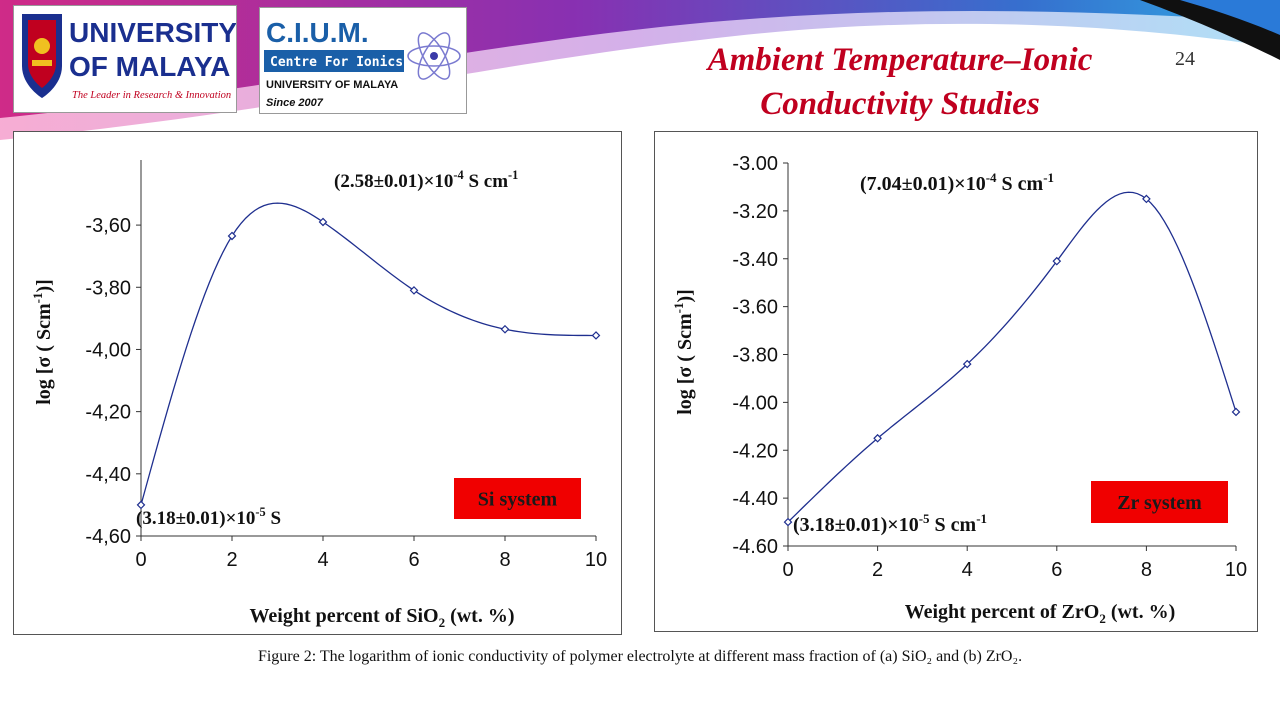  Describe the element at coordinates (957, 182) in the screenshot. I see `annotation-label: (7.04±0.01)×10-4 S cm-1` at that location.